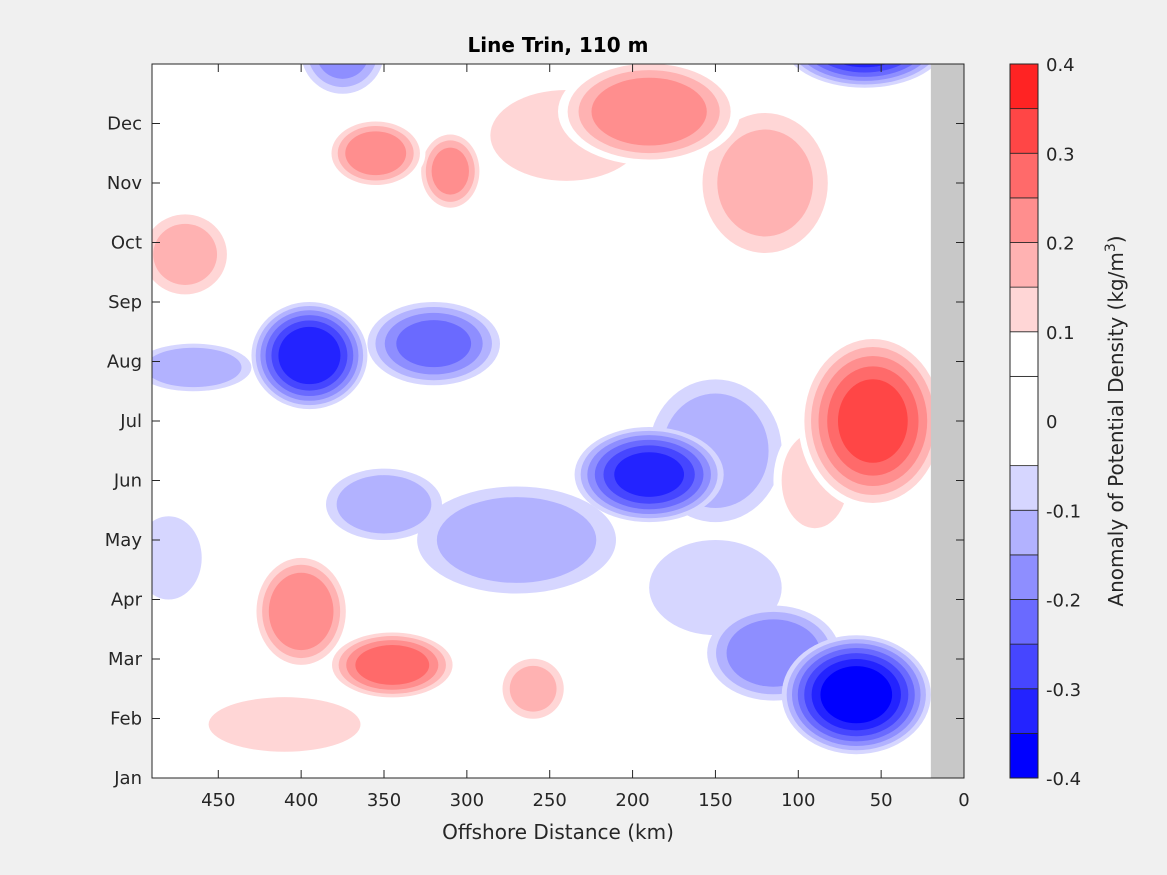  Describe the element at coordinates (550, 800) in the screenshot. I see `x-tick-label: 250` at that location.